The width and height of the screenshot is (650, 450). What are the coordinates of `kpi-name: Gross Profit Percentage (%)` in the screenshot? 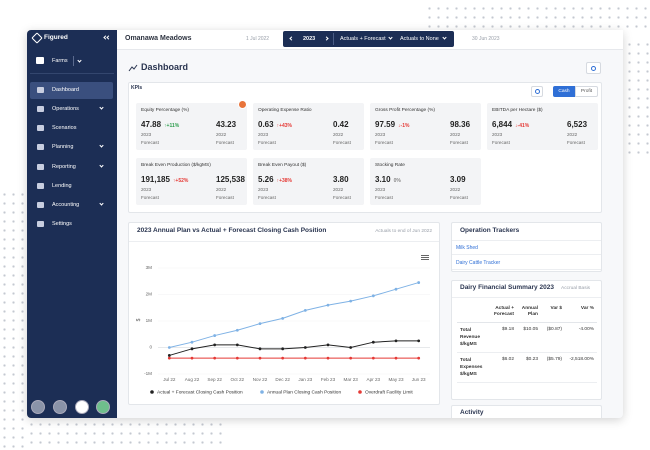 It's located at (405, 110).